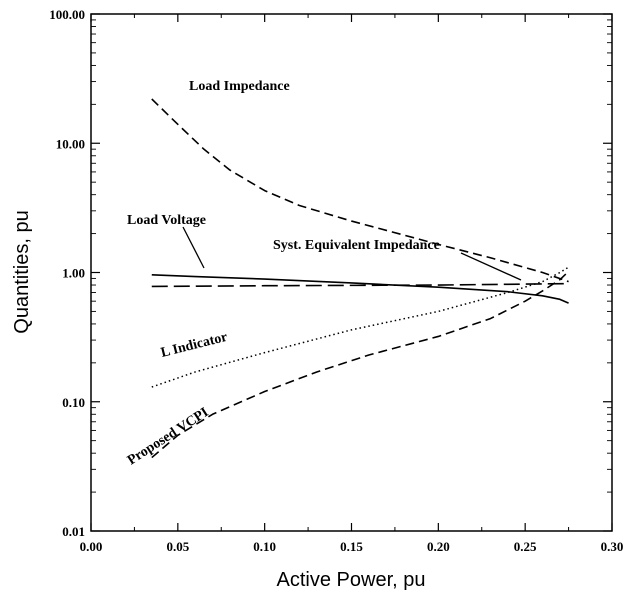 The width and height of the screenshot is (627, 602). What do you see at coordinates (91, 546) in the screenshot?
I see `x-tick-label: 0.00` at bounding box center [91, 546].